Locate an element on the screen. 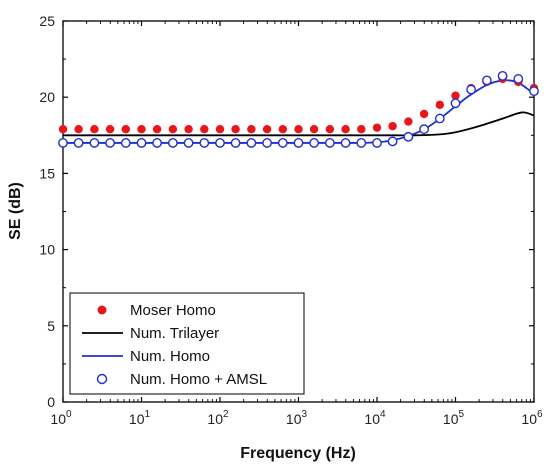  y-tick-label: 20 is located at coordinates (47, 97).